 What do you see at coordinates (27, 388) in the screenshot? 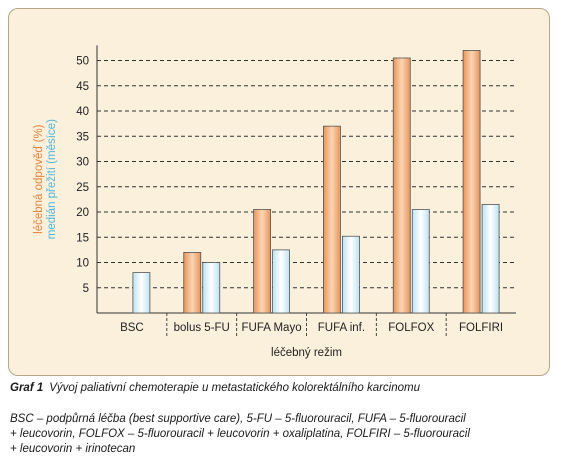
I see `caption-label: Graf 1` at bounding box center [27, 388].